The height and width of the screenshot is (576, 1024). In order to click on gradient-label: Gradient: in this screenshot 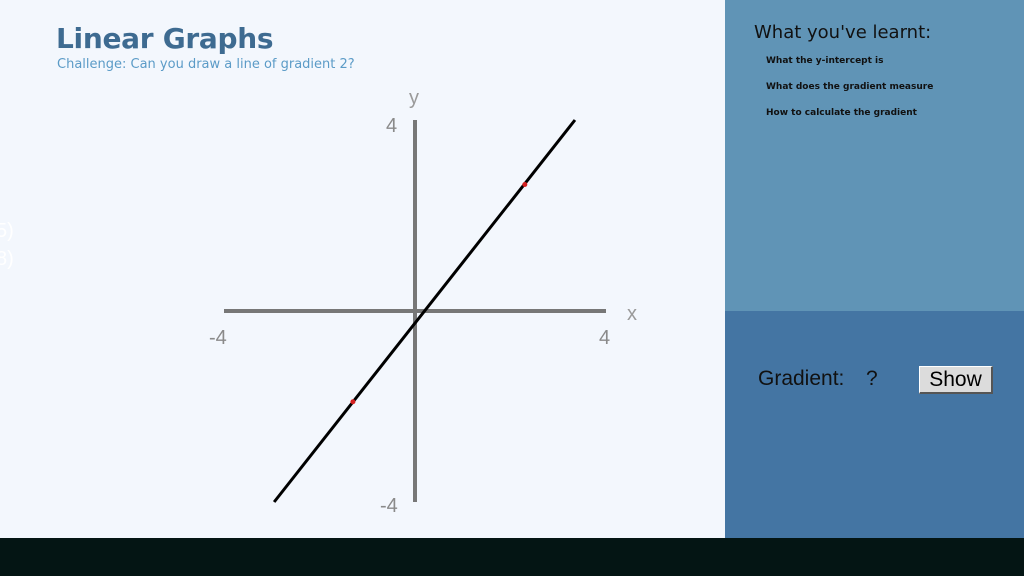, I will do `click(801, 378)`.